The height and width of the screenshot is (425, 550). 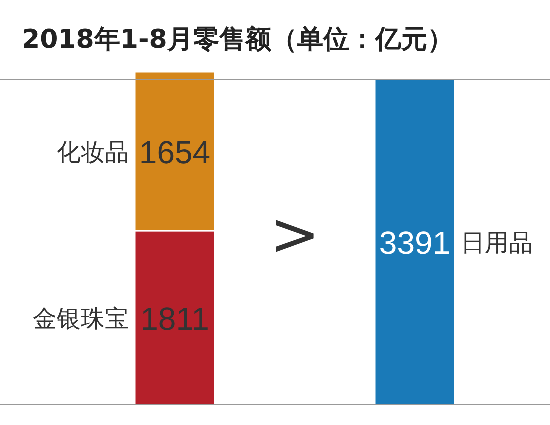 What do you see at coordinates (295, 235) in the screenshot?
I see `annotation: >` at bounding box center [295, 235].